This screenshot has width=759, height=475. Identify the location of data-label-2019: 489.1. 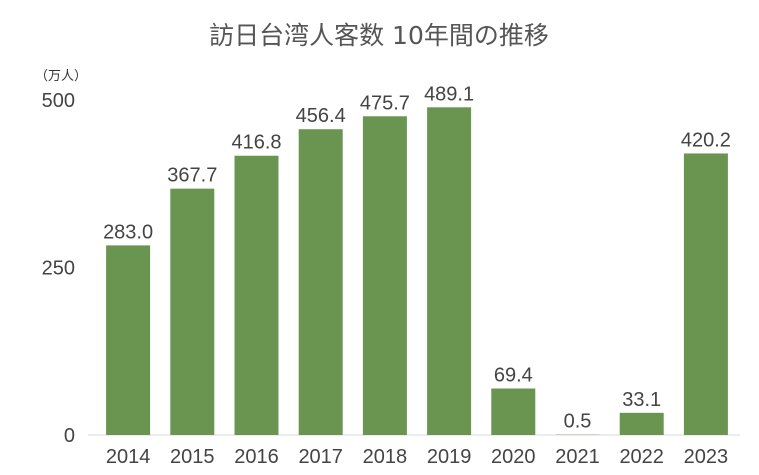
(449, 94).